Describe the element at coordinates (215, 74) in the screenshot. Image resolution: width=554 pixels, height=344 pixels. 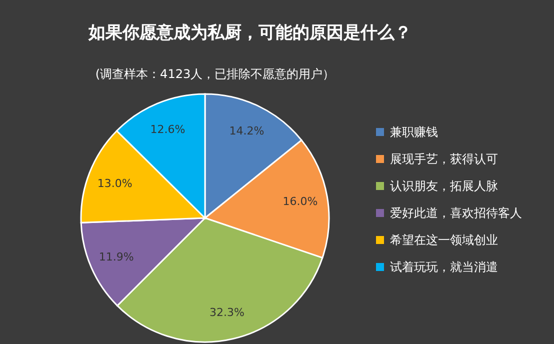
I see `chart-subtitle: (调查样本：4123人，已排除不愿意的用户）` at that location.